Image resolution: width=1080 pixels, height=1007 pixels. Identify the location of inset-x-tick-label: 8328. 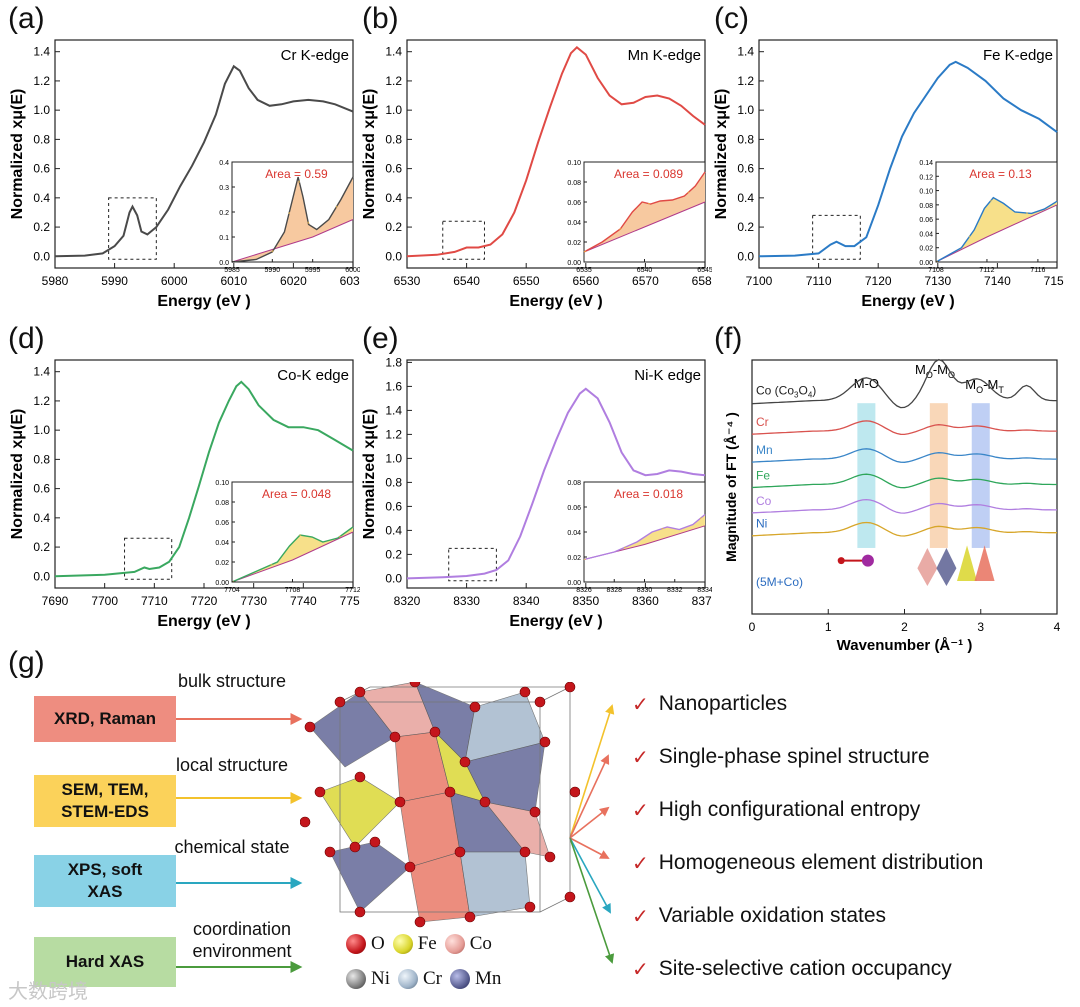
(614, 590).